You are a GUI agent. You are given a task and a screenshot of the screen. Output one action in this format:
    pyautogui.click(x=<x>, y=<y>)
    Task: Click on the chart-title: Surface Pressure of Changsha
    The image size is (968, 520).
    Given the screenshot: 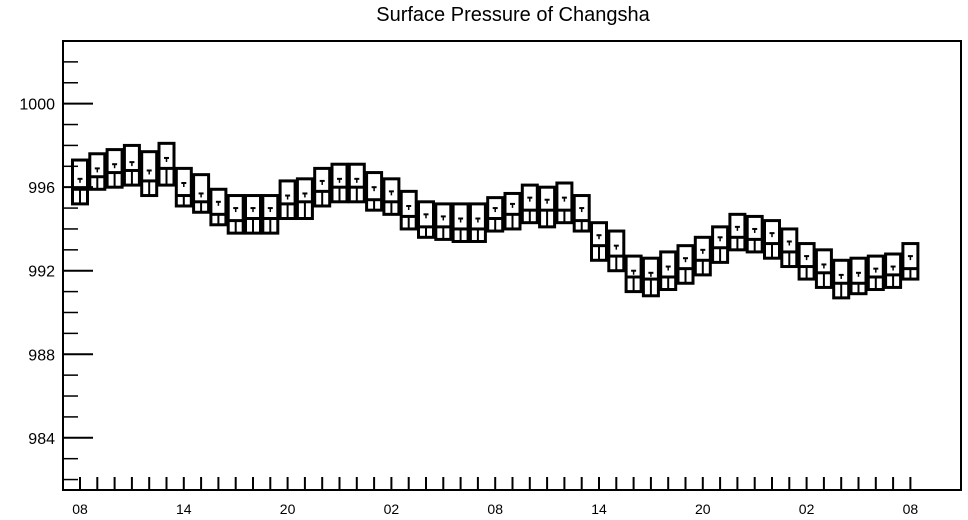 What is the action you would take?
    pyautogui.click(x=513, y=15)
    